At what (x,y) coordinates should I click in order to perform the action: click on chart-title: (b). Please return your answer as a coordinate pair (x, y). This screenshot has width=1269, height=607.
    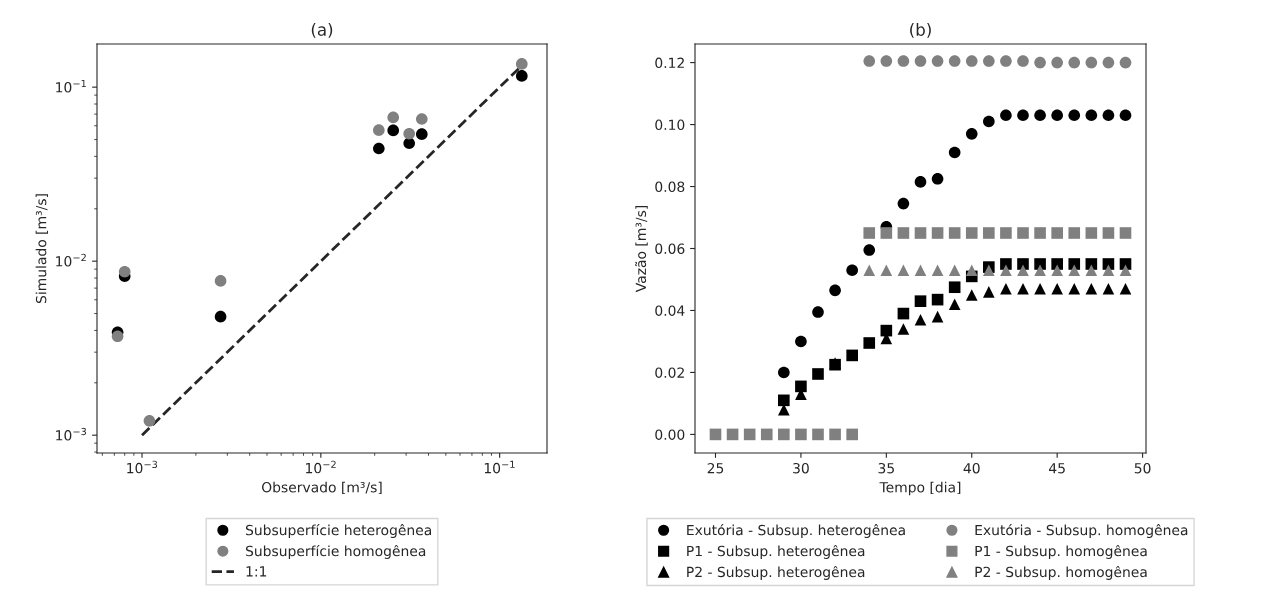
    Looking at the image, I should click on (920, 30).